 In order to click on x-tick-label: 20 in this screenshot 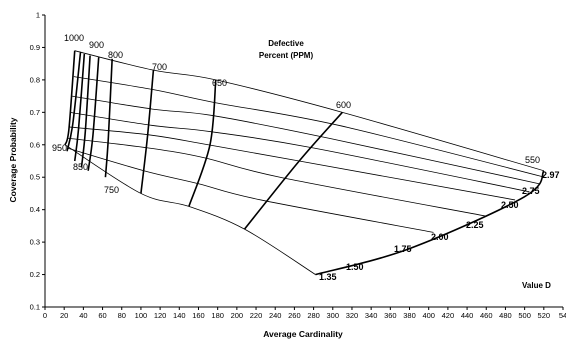, I will do `click(64, 315)`.